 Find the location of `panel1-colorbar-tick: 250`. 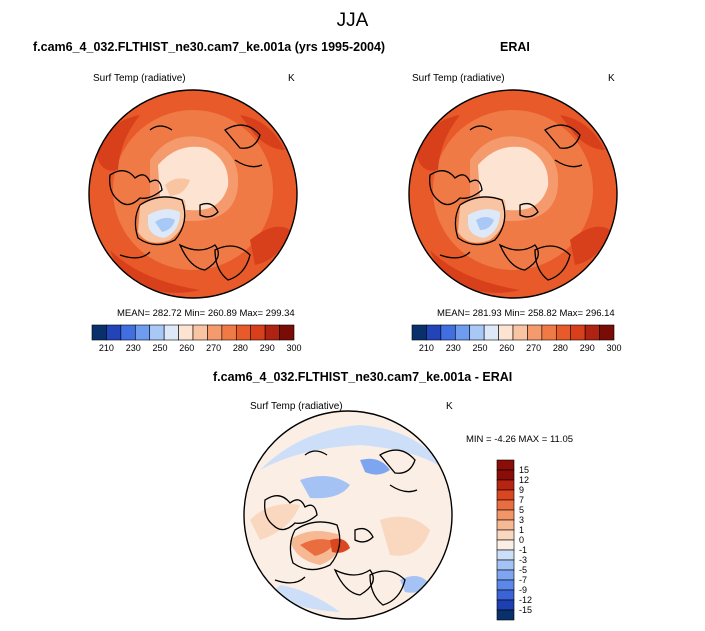

panel1-colorbar-tick: 250 is located at coordinates (160, 348).